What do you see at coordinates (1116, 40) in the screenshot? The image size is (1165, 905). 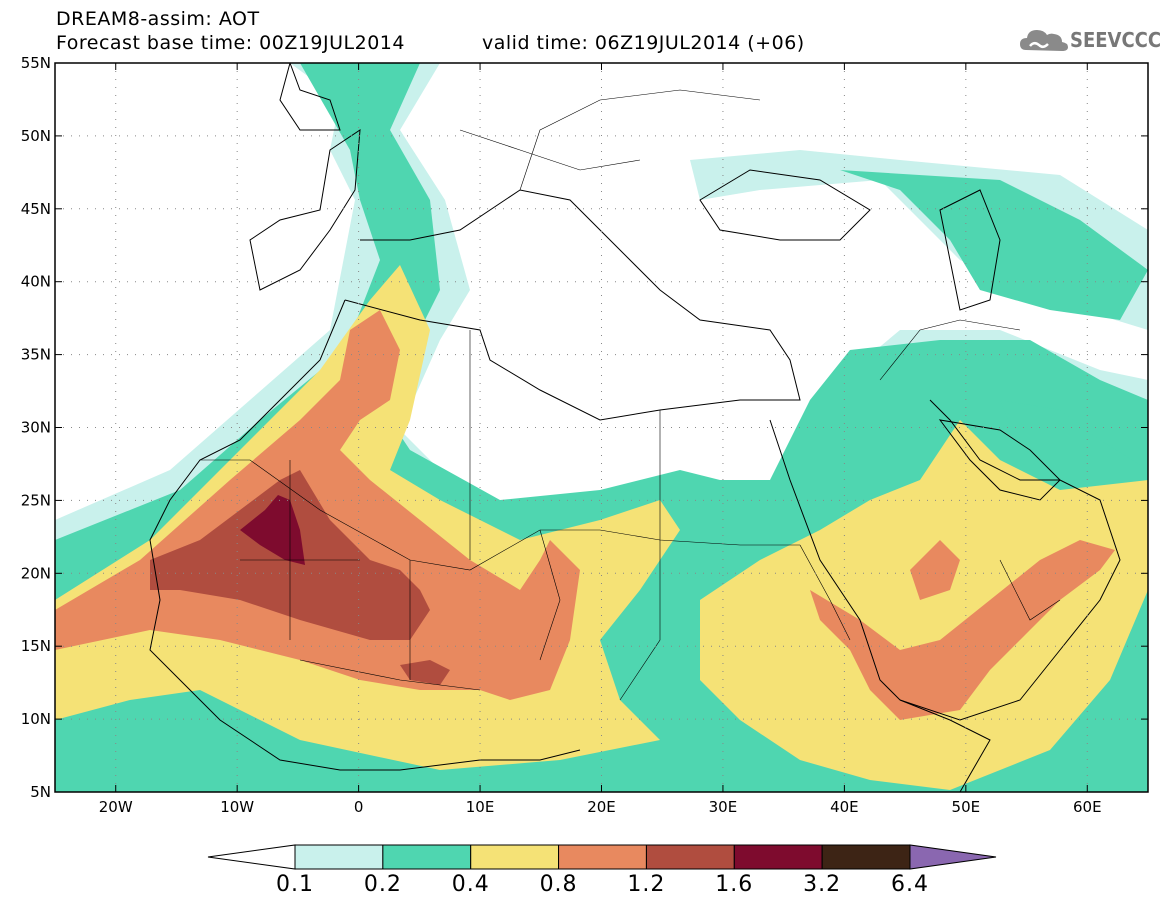 I see `logo-text: SEEVCCC` at bounding box center [1116, 40].